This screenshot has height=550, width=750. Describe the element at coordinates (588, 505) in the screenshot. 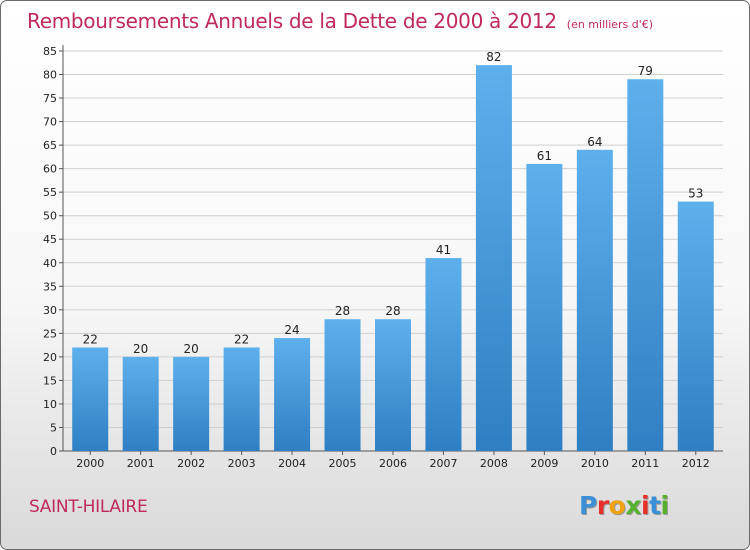

I see `logo-letter: P` at that location.